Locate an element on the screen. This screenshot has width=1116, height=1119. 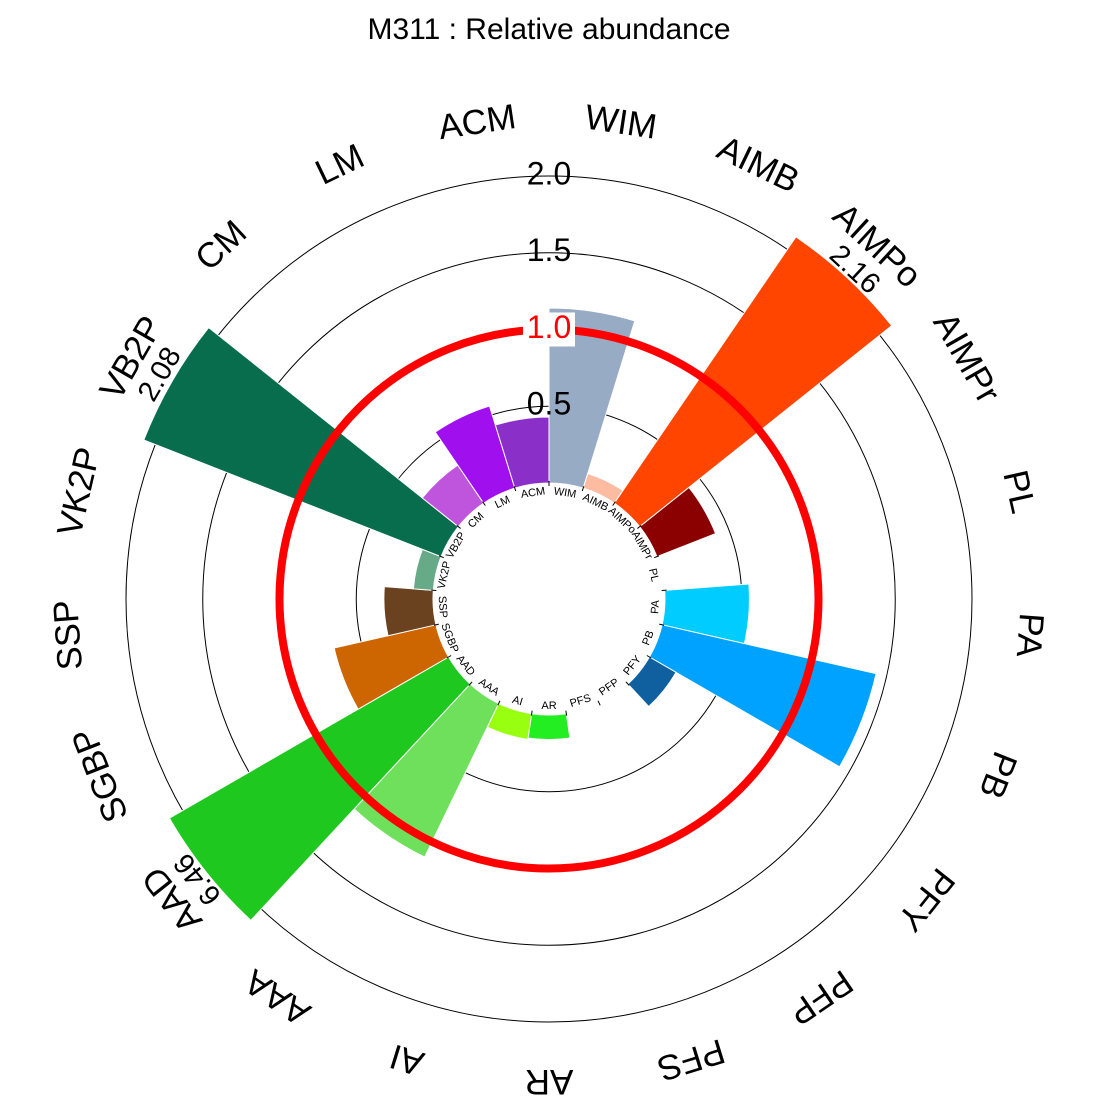
outer-label-pa: PA is located at coordinates (1030, 636).